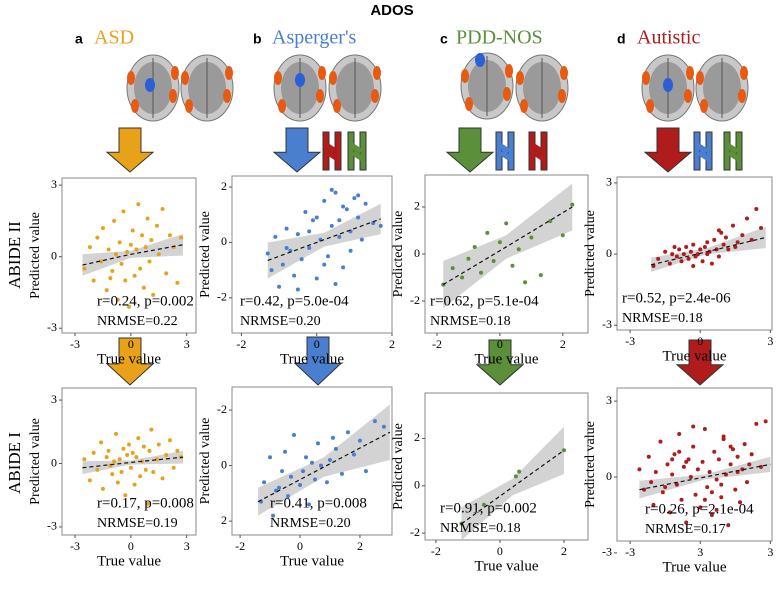  I want to click on stats-annotation: r=0.91, p=0.002, so click(488, 508).